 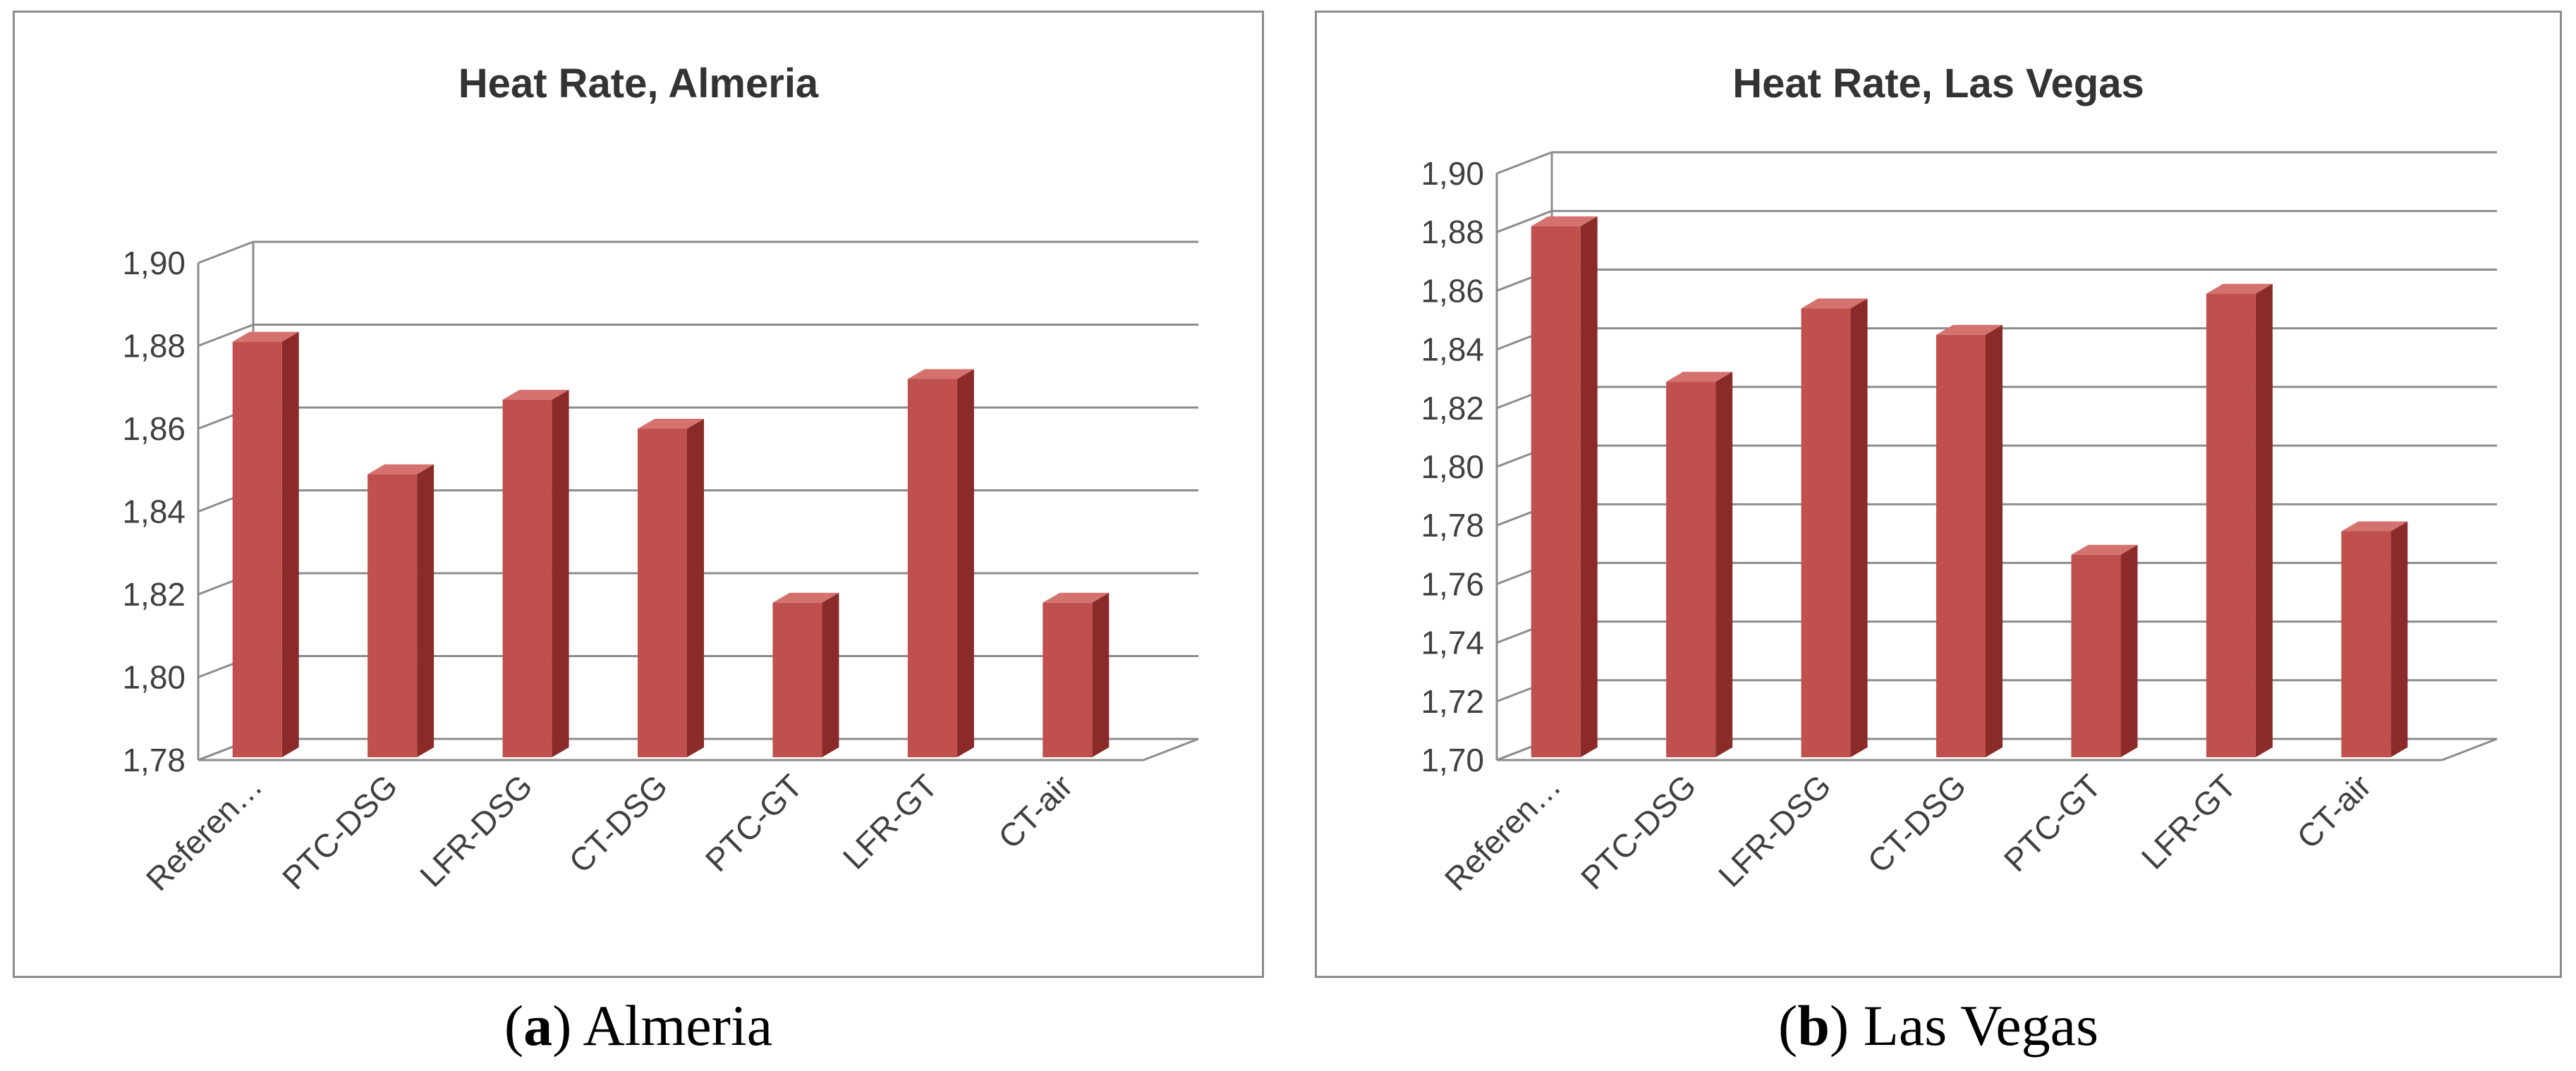 What do you see at coordinates (1452, 643) in the screenshot?
I see `y-tick-label: 1,74` at bounding box center [1452, 643].